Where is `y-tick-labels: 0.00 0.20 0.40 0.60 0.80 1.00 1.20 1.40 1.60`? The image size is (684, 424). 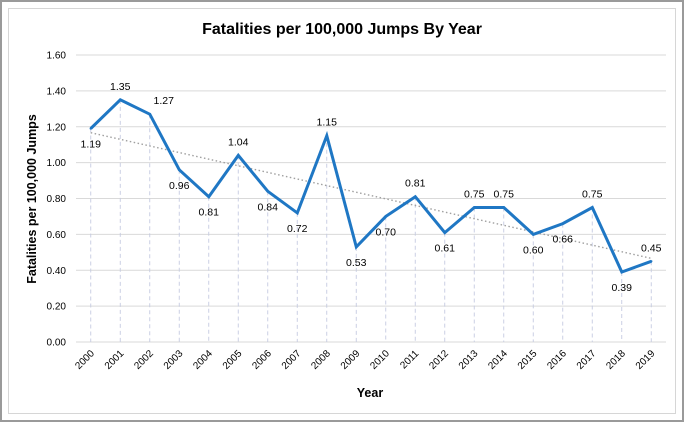 y-tick-labels: 0.00 0.20 0.40 0.60 0.80 1.00 1.20 1.40 1.60 is located at coordinates (57, 200).